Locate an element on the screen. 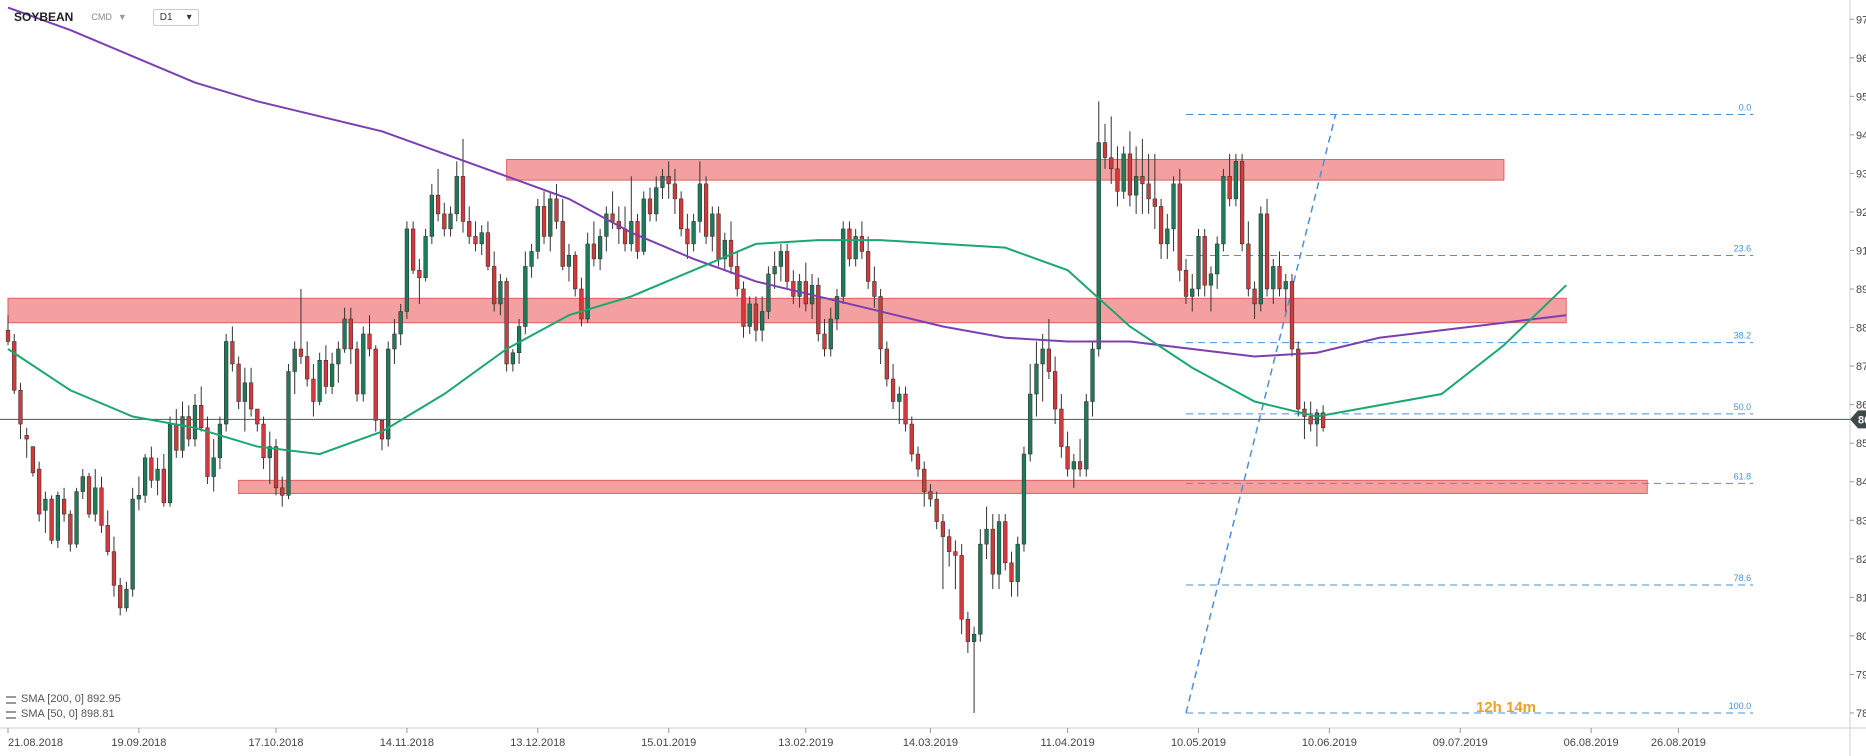 The width and height of the screenshot is (1866, 756). y-tick-label: 828.09 is located at coordinates (1861, 560).